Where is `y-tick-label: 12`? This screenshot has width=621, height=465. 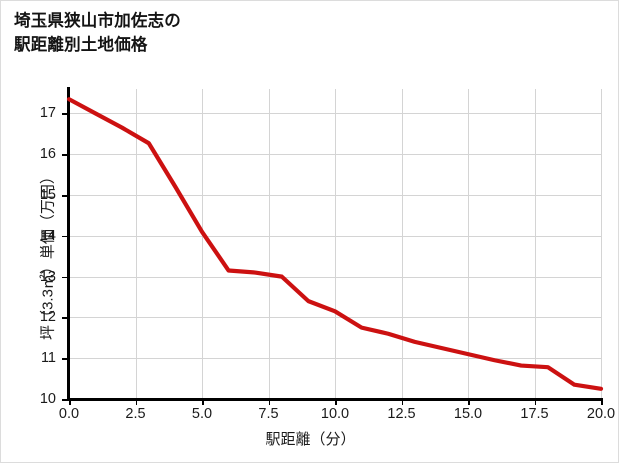
y-tick-label: 12 is located at coordinates (47, 317).